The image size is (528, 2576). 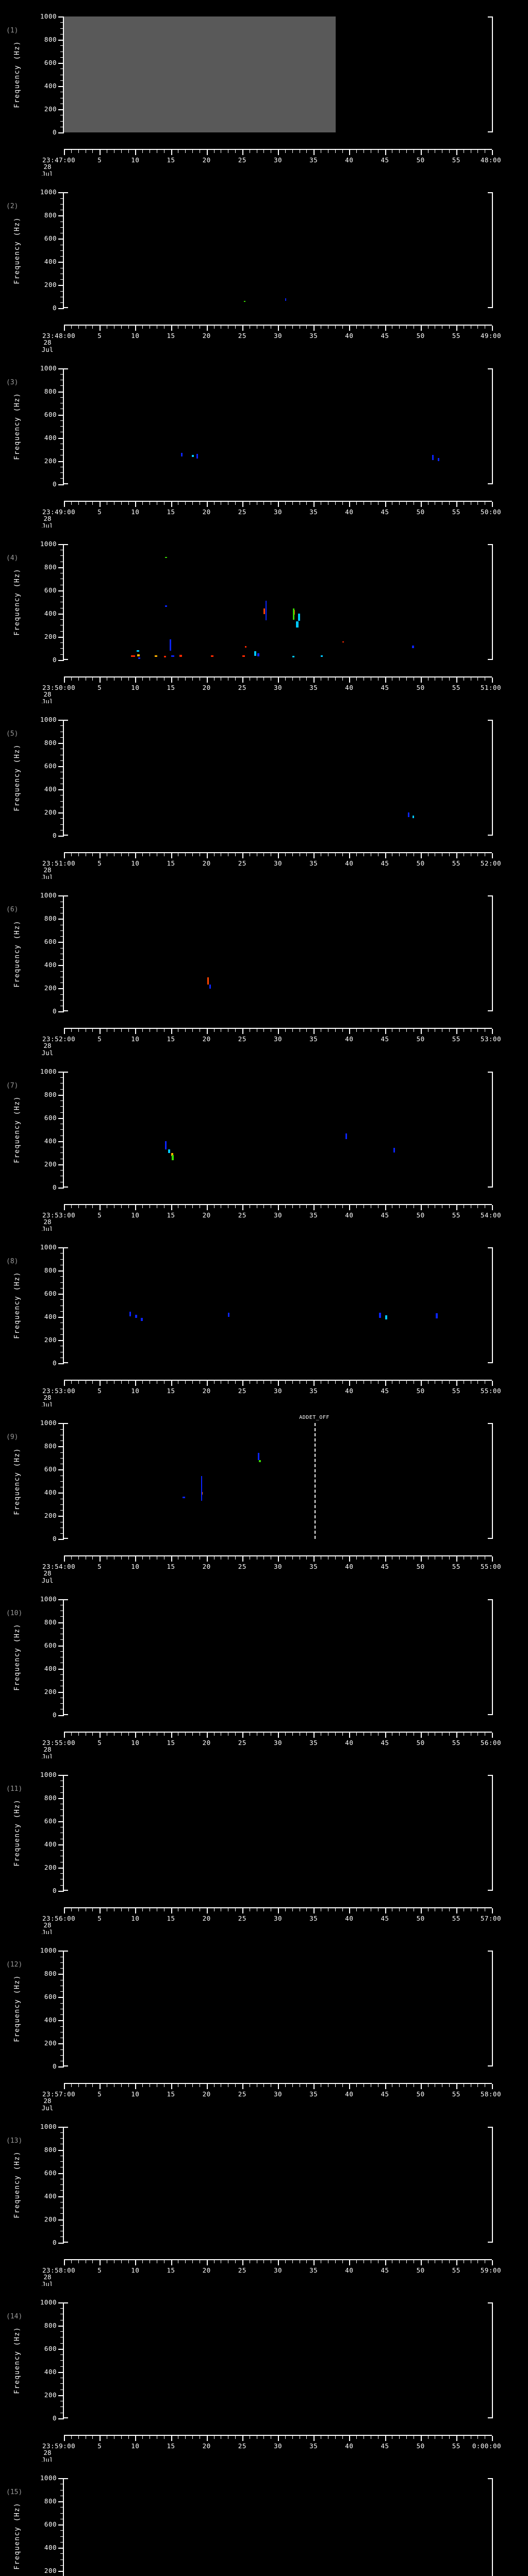 What do you see at coordinates (456, 1742) in the screenshot?
I see `x-tick-label: 55` at bounding box center [456, 1742].